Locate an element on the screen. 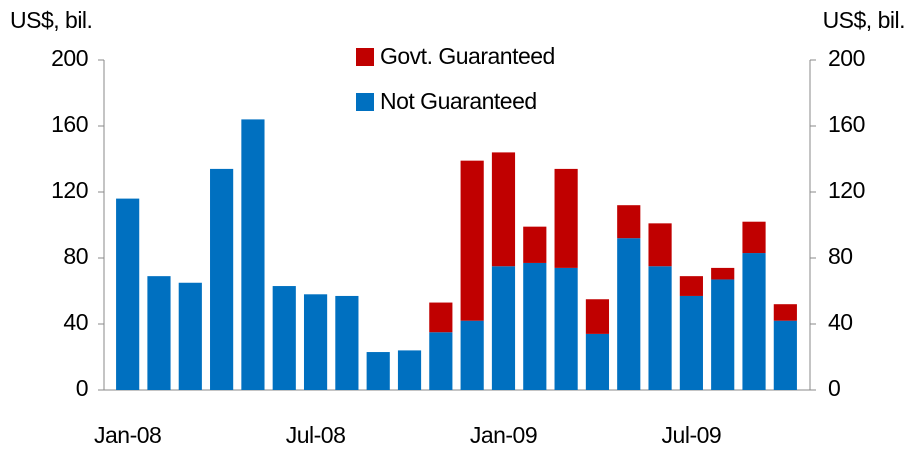 The height and width of the screenshot is (453, 915). y-tick-label: 0 is located at coordinates (82, 388).